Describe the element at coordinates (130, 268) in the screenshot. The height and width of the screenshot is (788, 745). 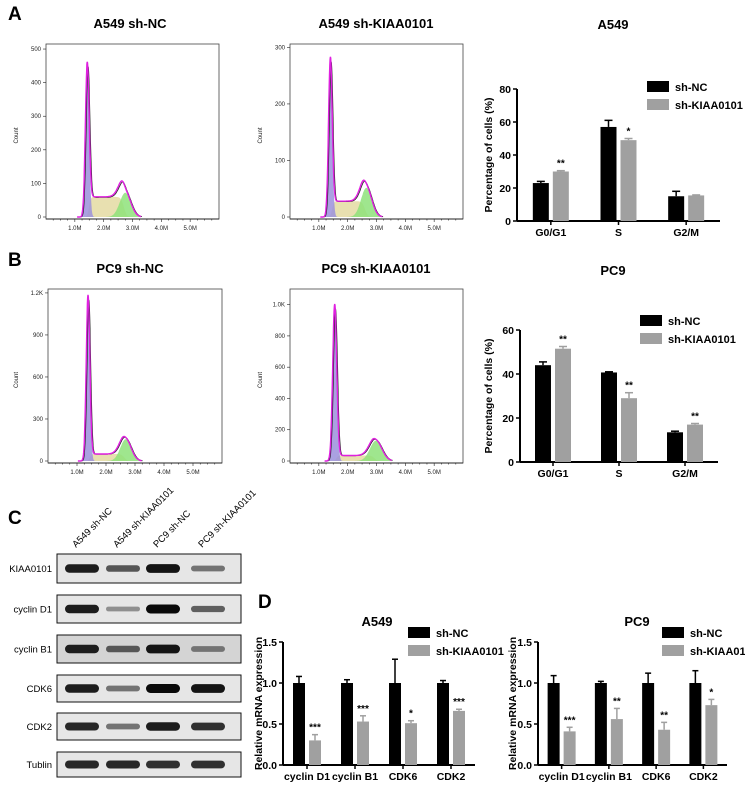
I see `chart-title: PC9 sh-NC` at that location.